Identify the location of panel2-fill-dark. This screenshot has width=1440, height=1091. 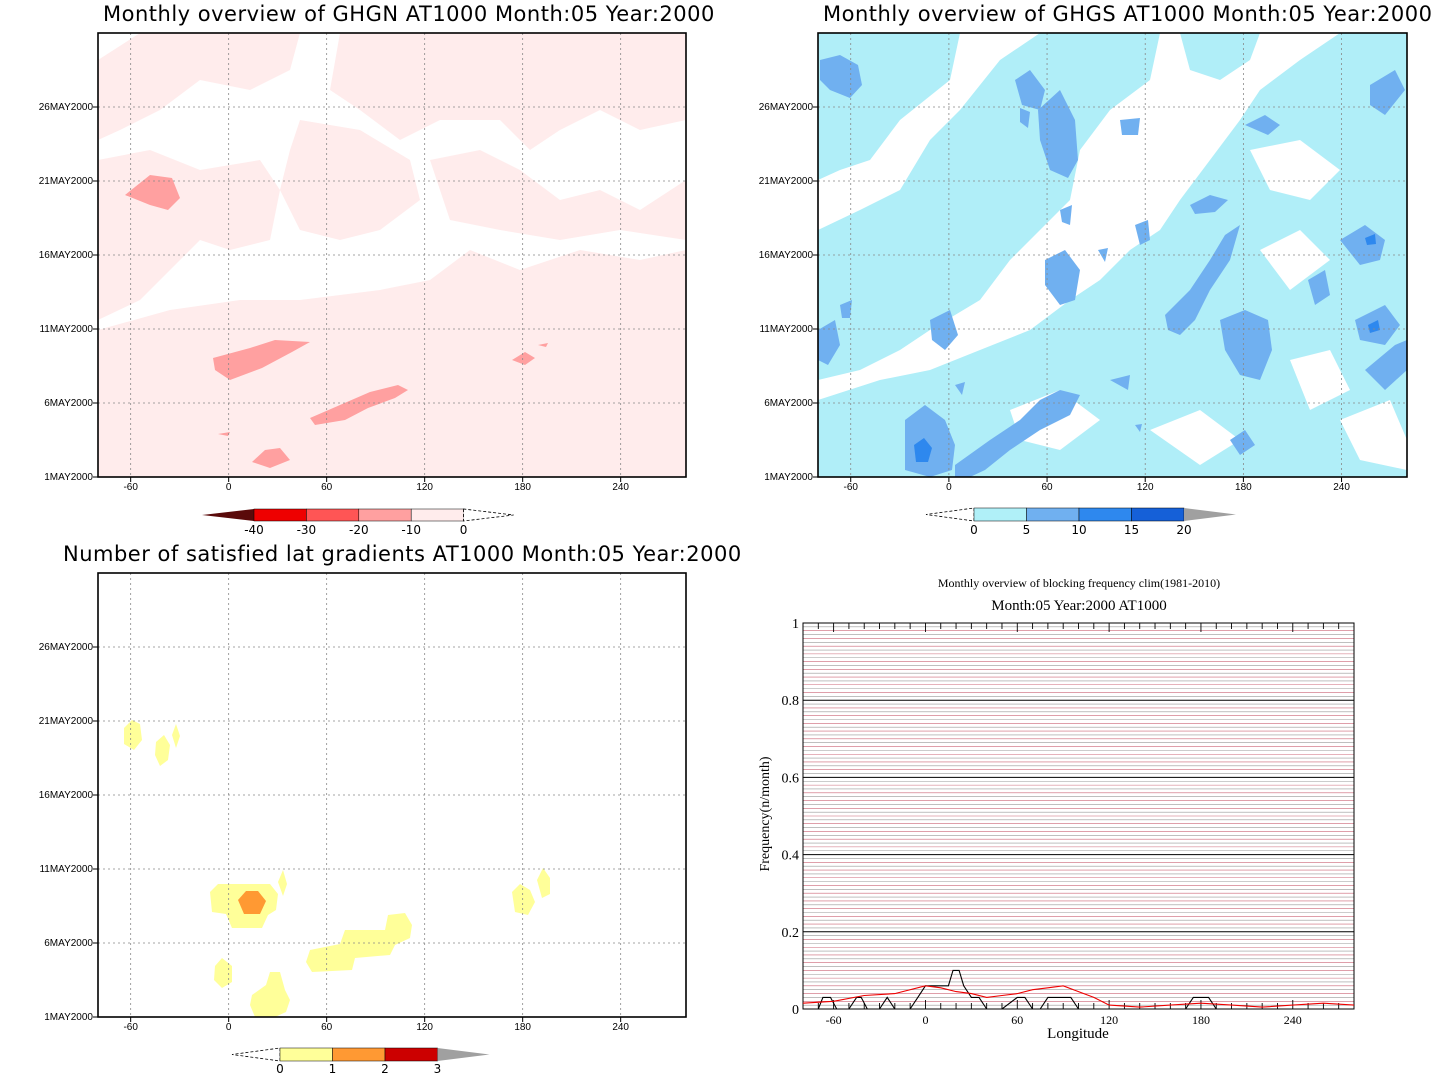
(1147, 348).